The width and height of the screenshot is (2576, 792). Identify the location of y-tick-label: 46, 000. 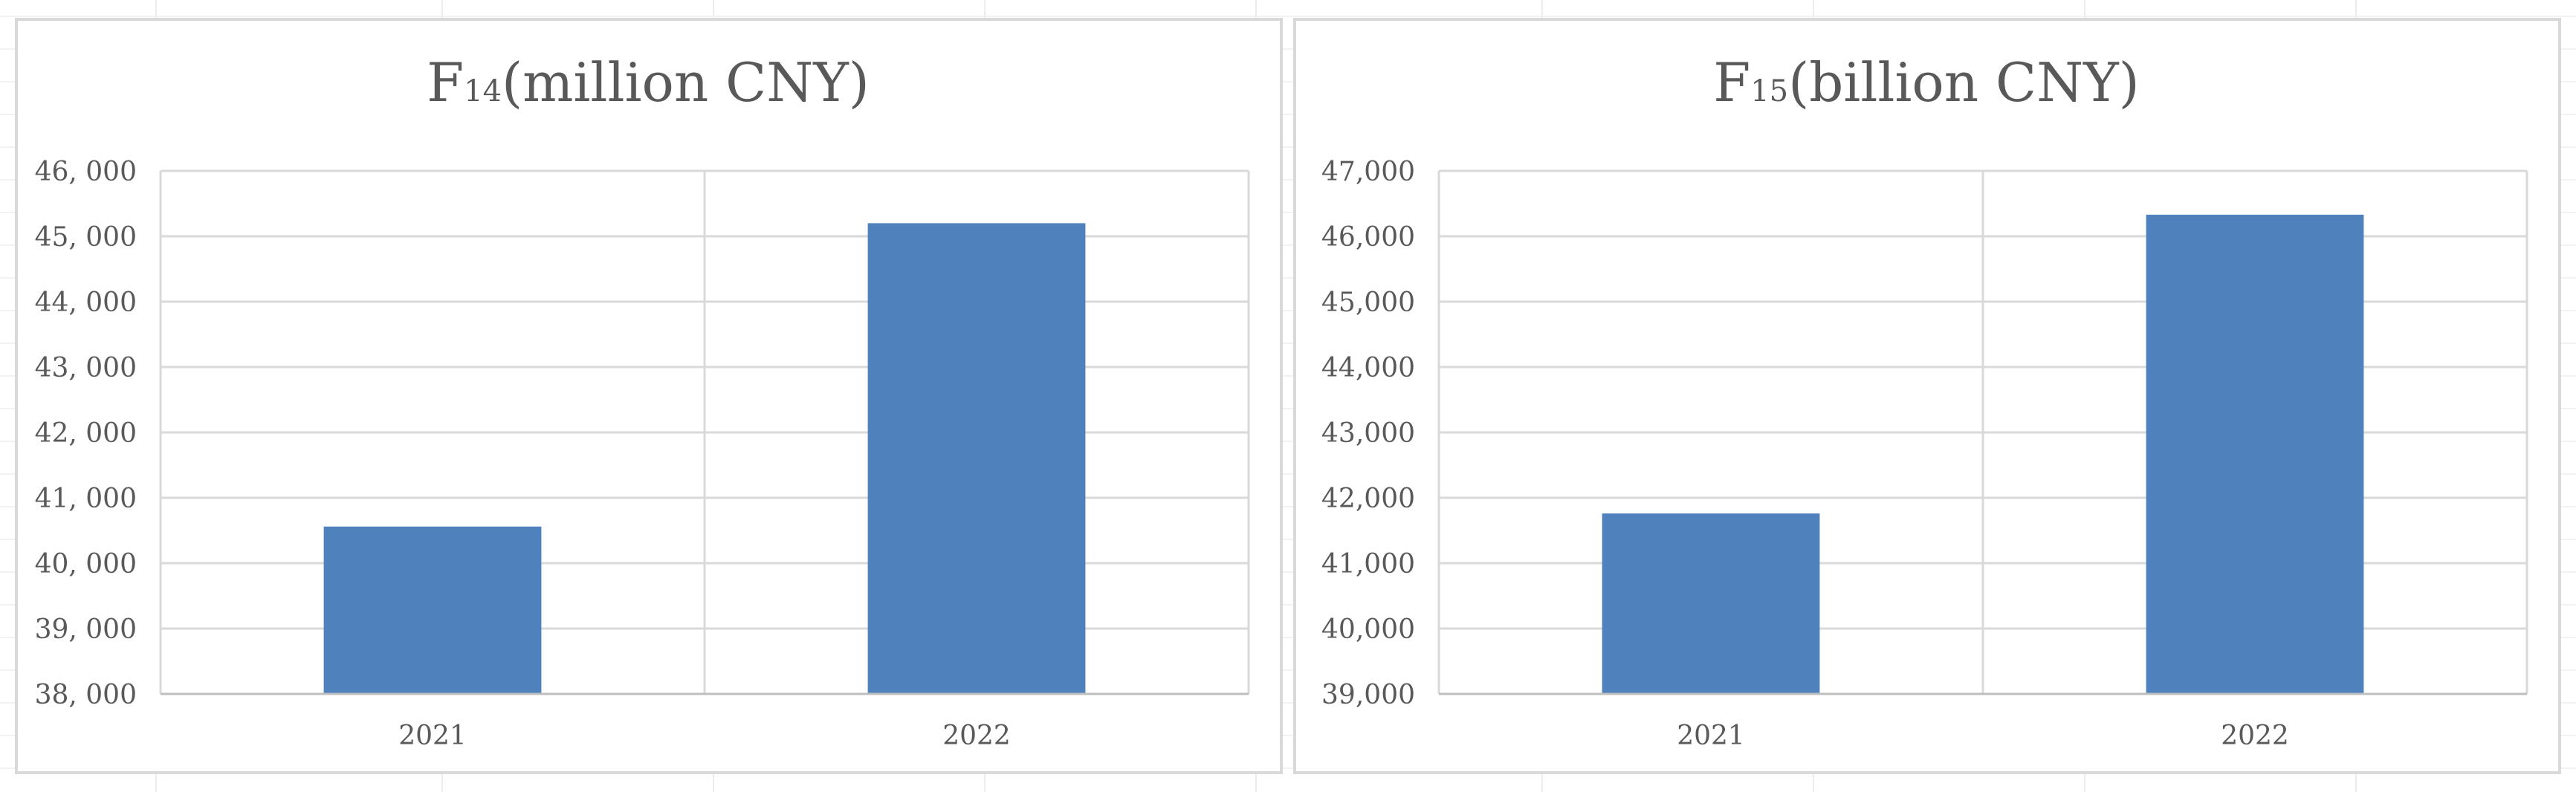
(86, 172).